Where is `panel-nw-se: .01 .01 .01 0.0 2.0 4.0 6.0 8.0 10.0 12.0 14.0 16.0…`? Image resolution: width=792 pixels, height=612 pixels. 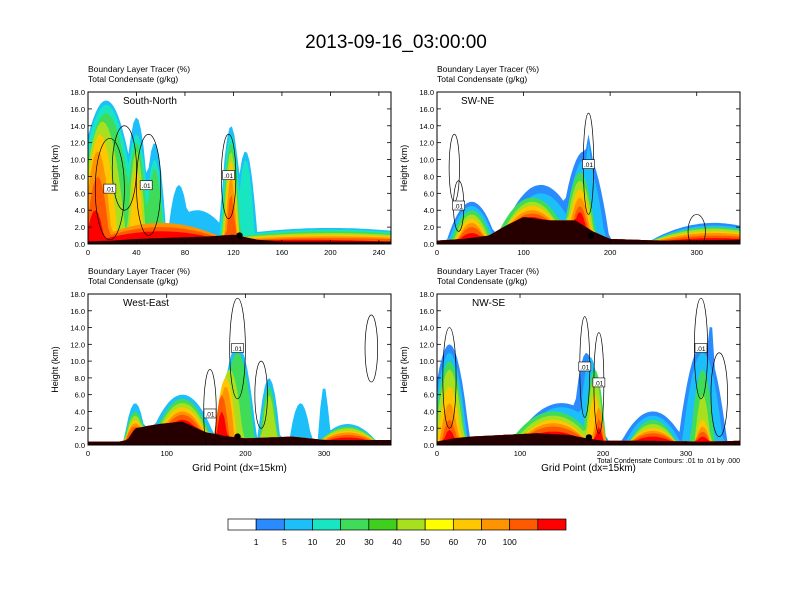 panel-nw-se: .01 .01 .01 0.0 2.0 4.0 6.0 8.0 10.0 12.0 14.0 16.0… is located at coordinates (570, 370).